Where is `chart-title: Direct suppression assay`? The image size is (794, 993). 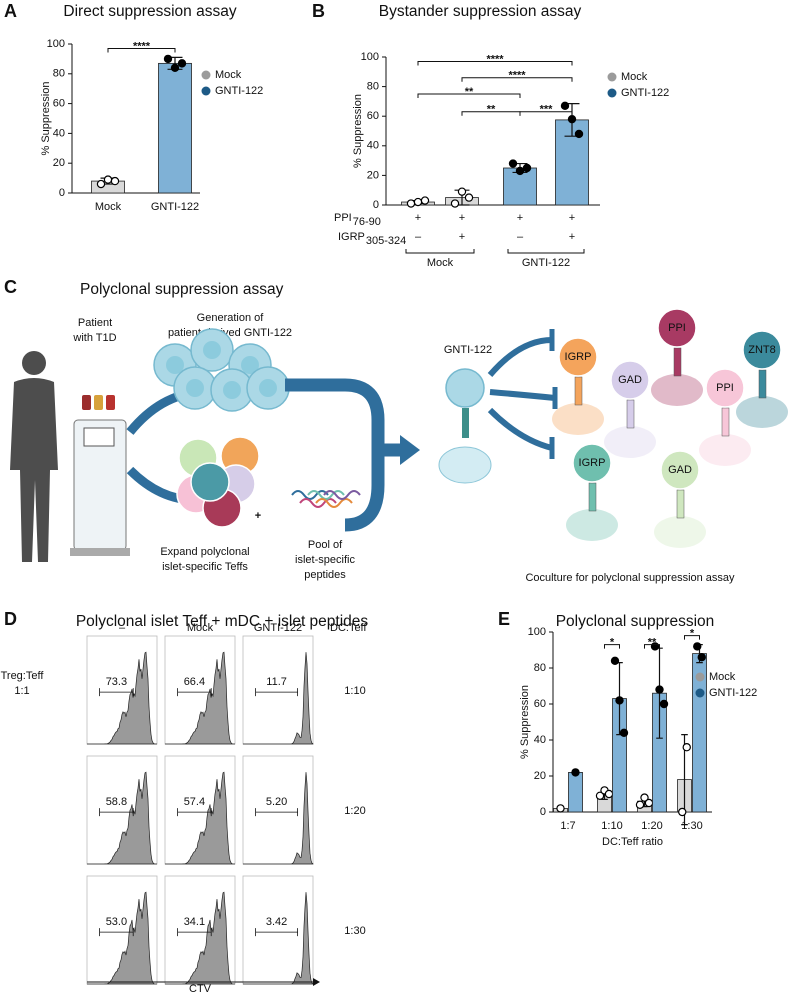 chart-title: Direct suppression assay is located at coordinates (149, 11).